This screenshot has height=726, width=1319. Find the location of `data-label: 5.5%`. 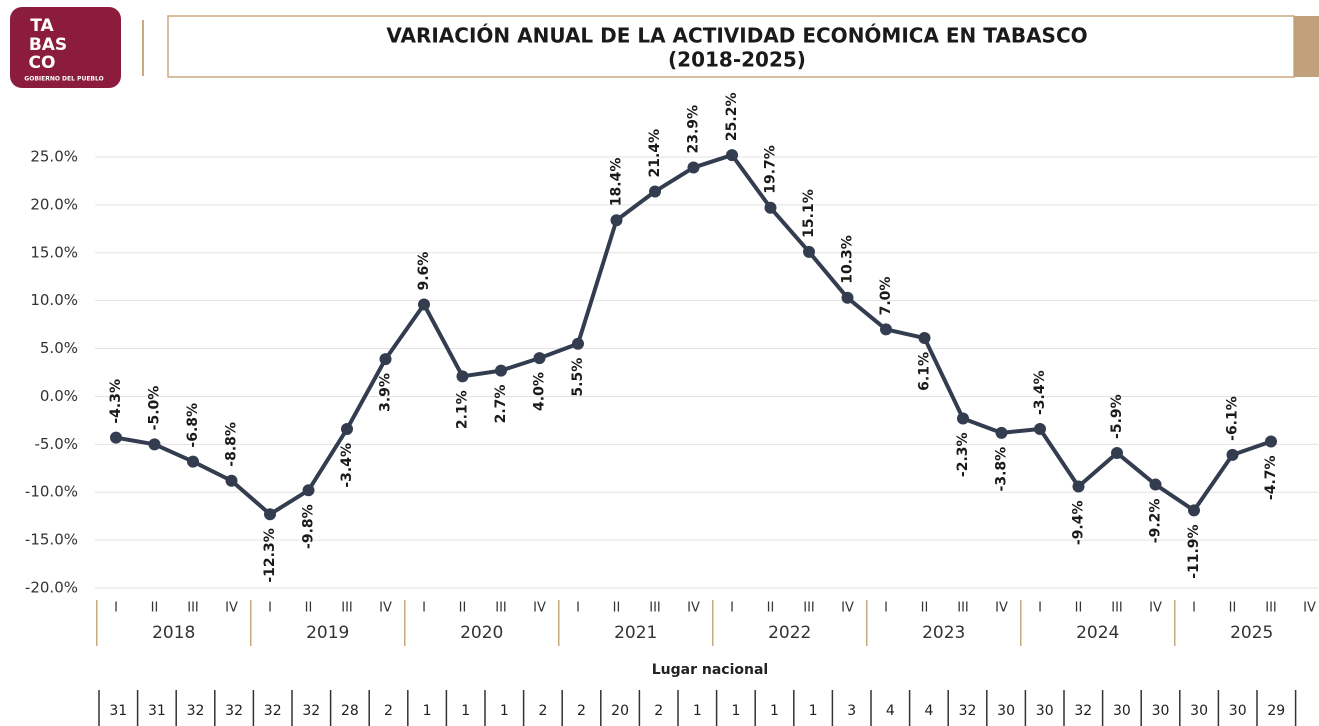

data-label: 5.5% is located at coordinates (578, 377).